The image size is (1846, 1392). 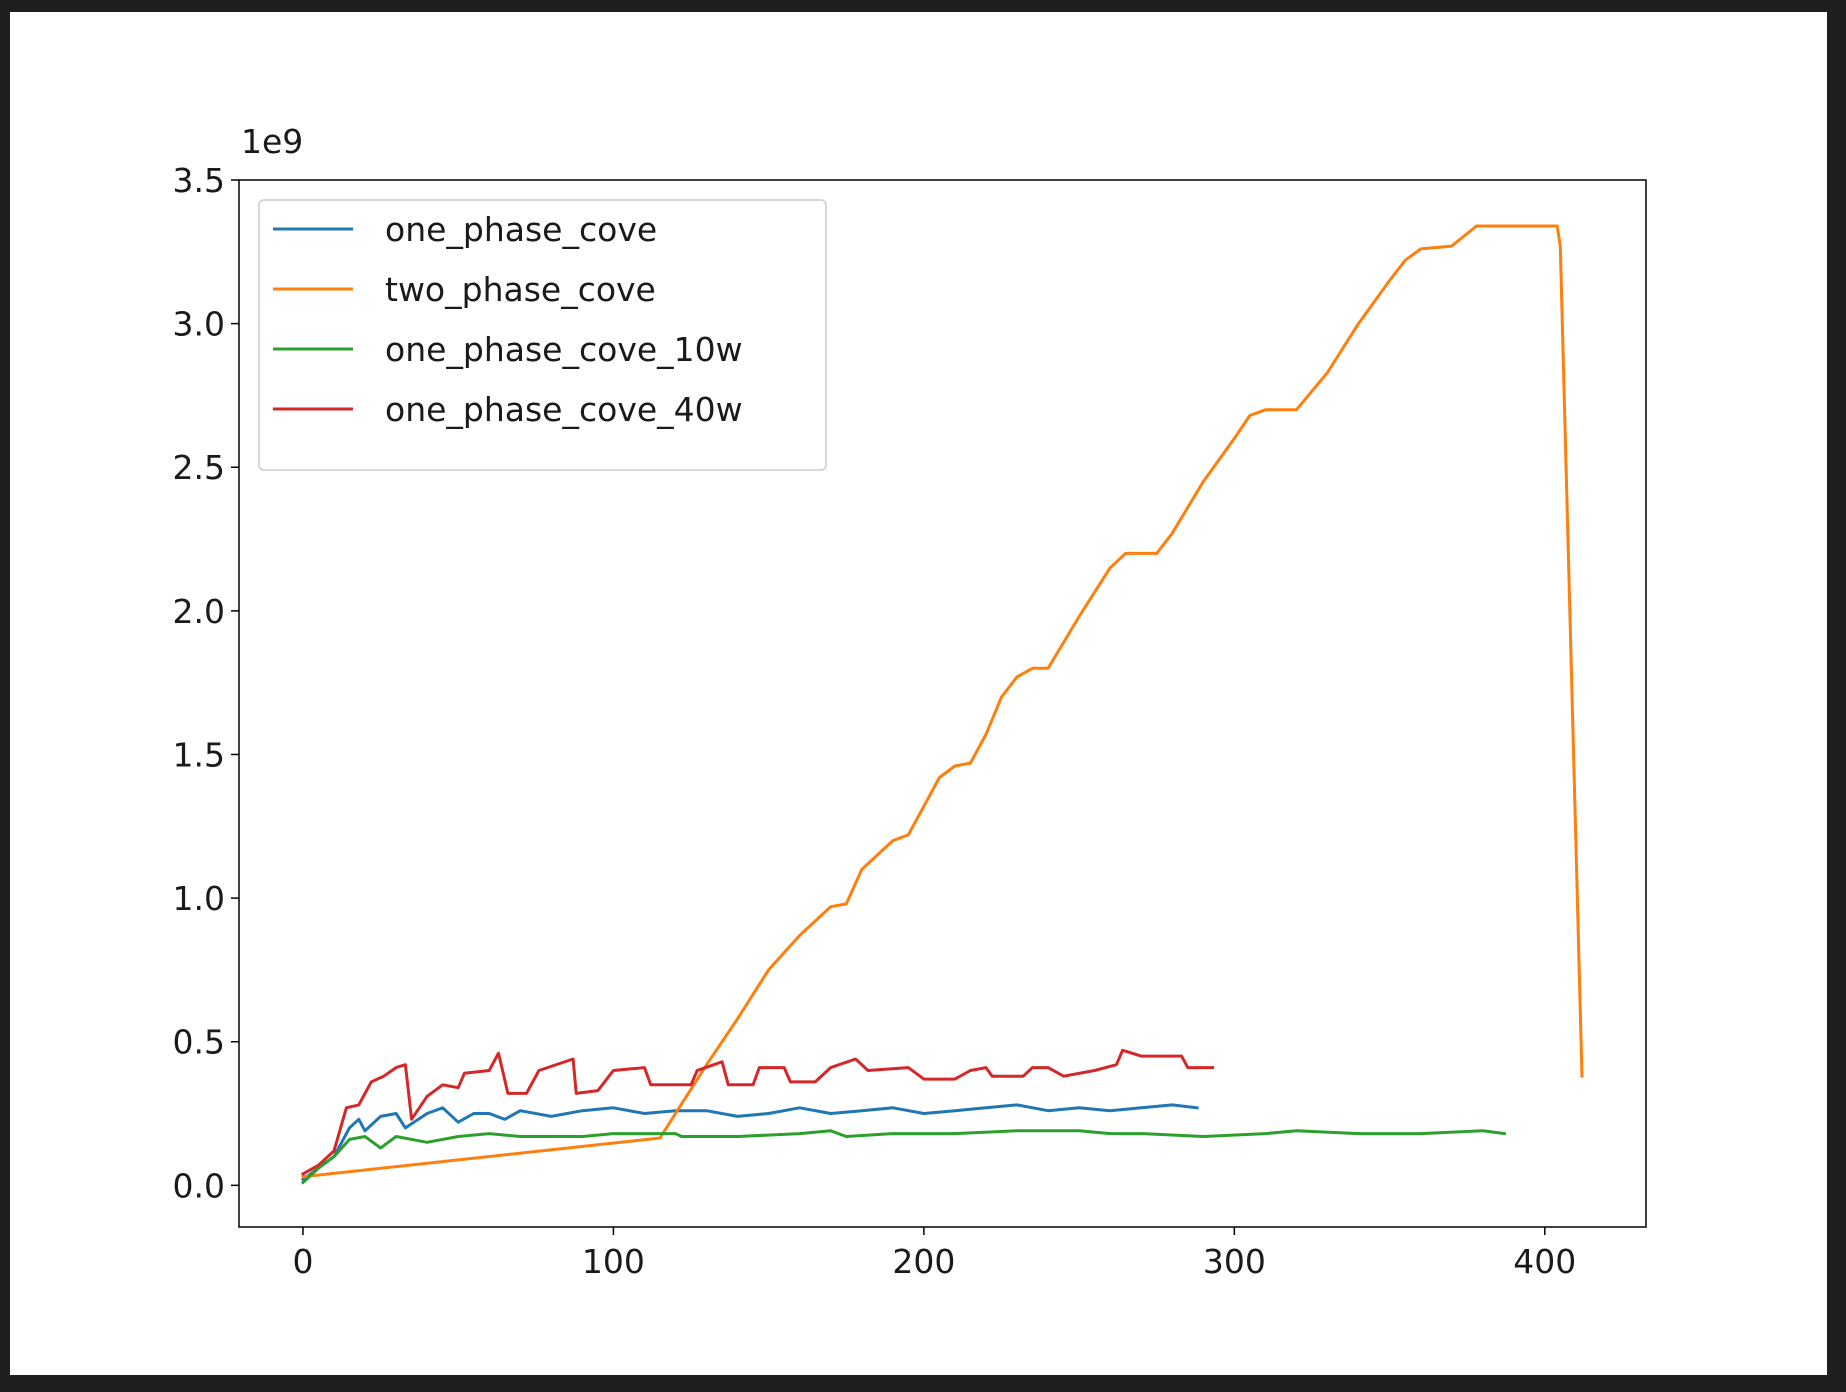 I want to click on x-tick-label: 200, so click(x=923, y=1261).